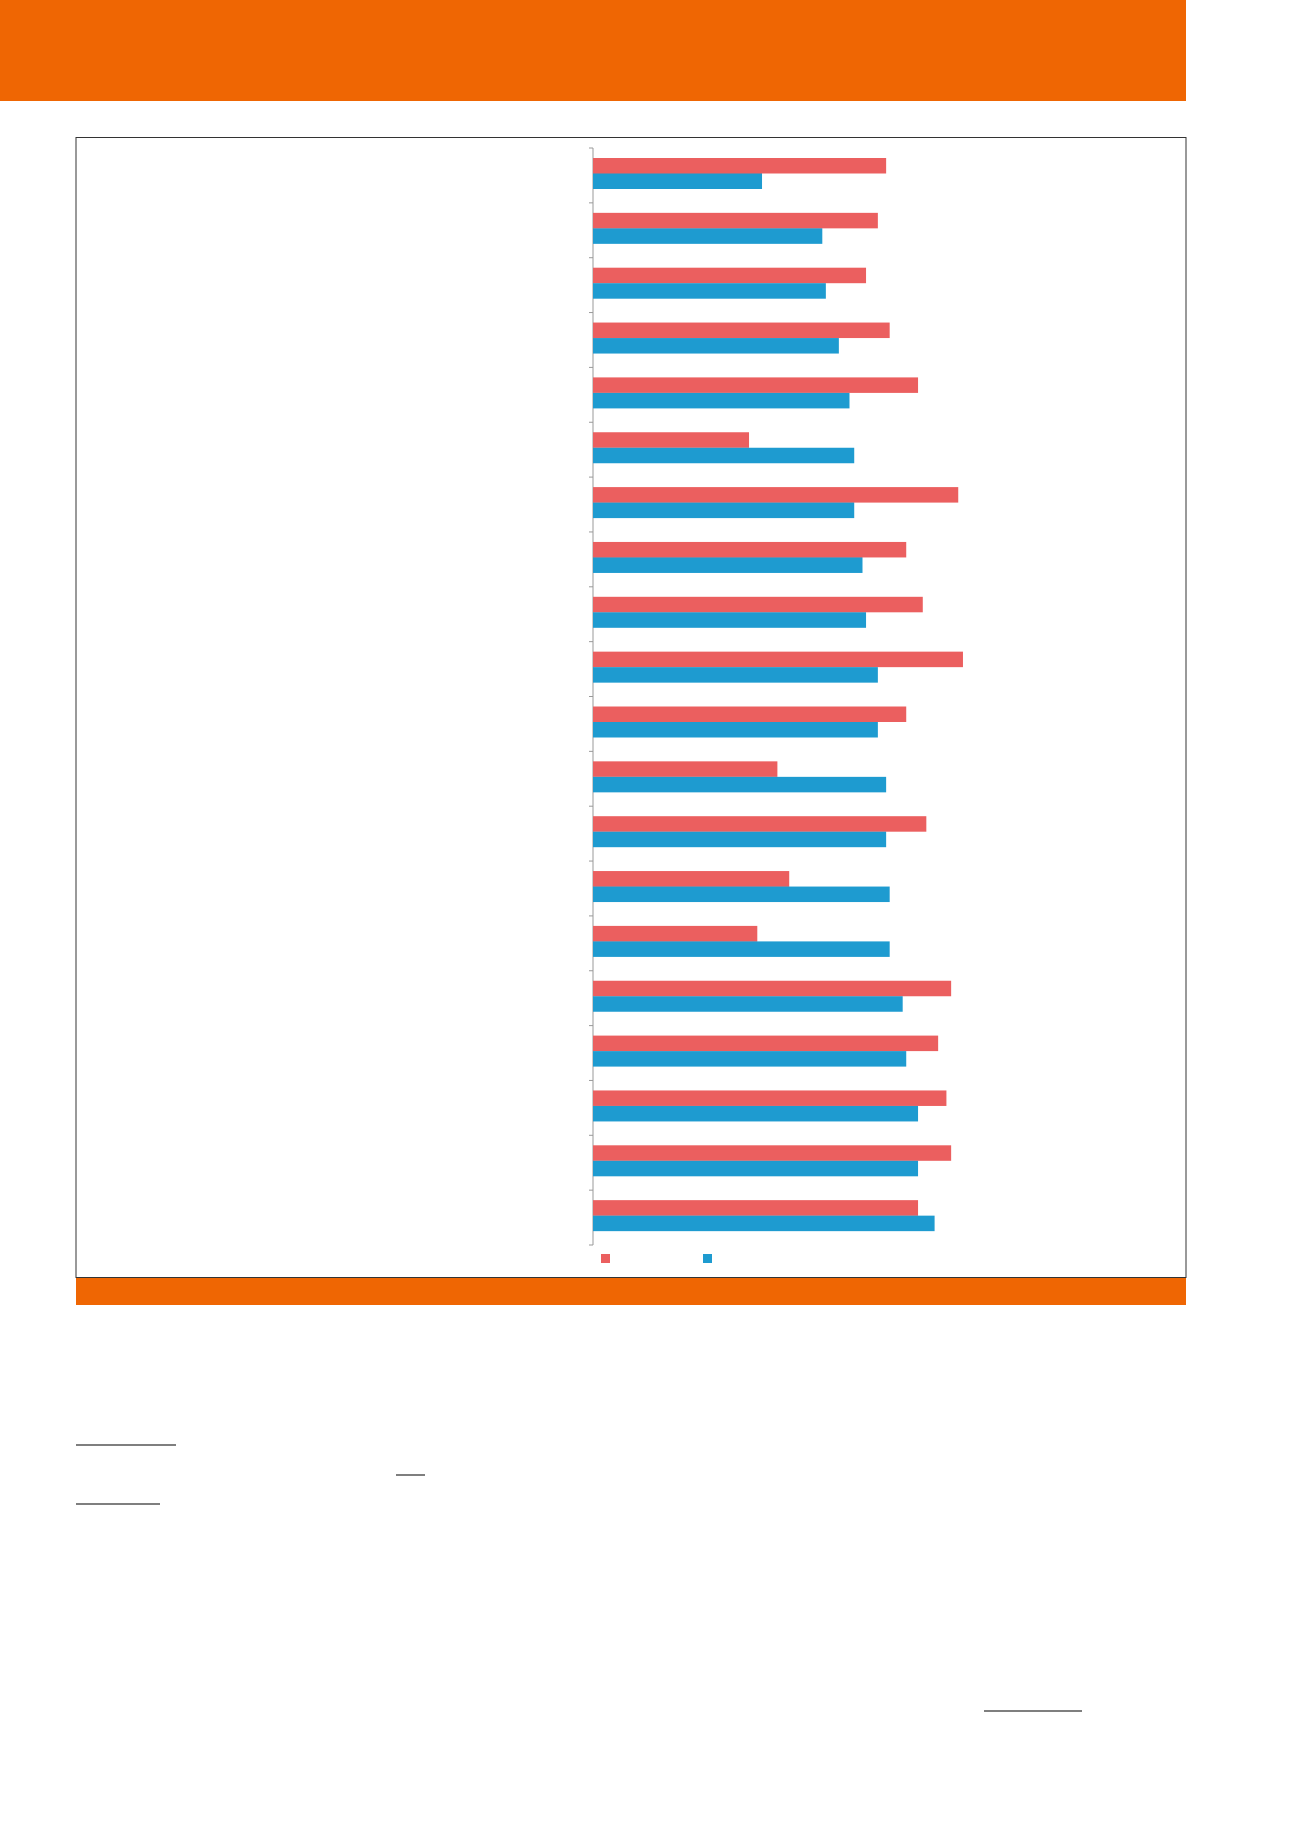 This screenshot has height=1839, width=1300. What do you see at coordinates (631, 1291) in the screenshot?
I see `footer-band` at bounding box center [631, 1291].